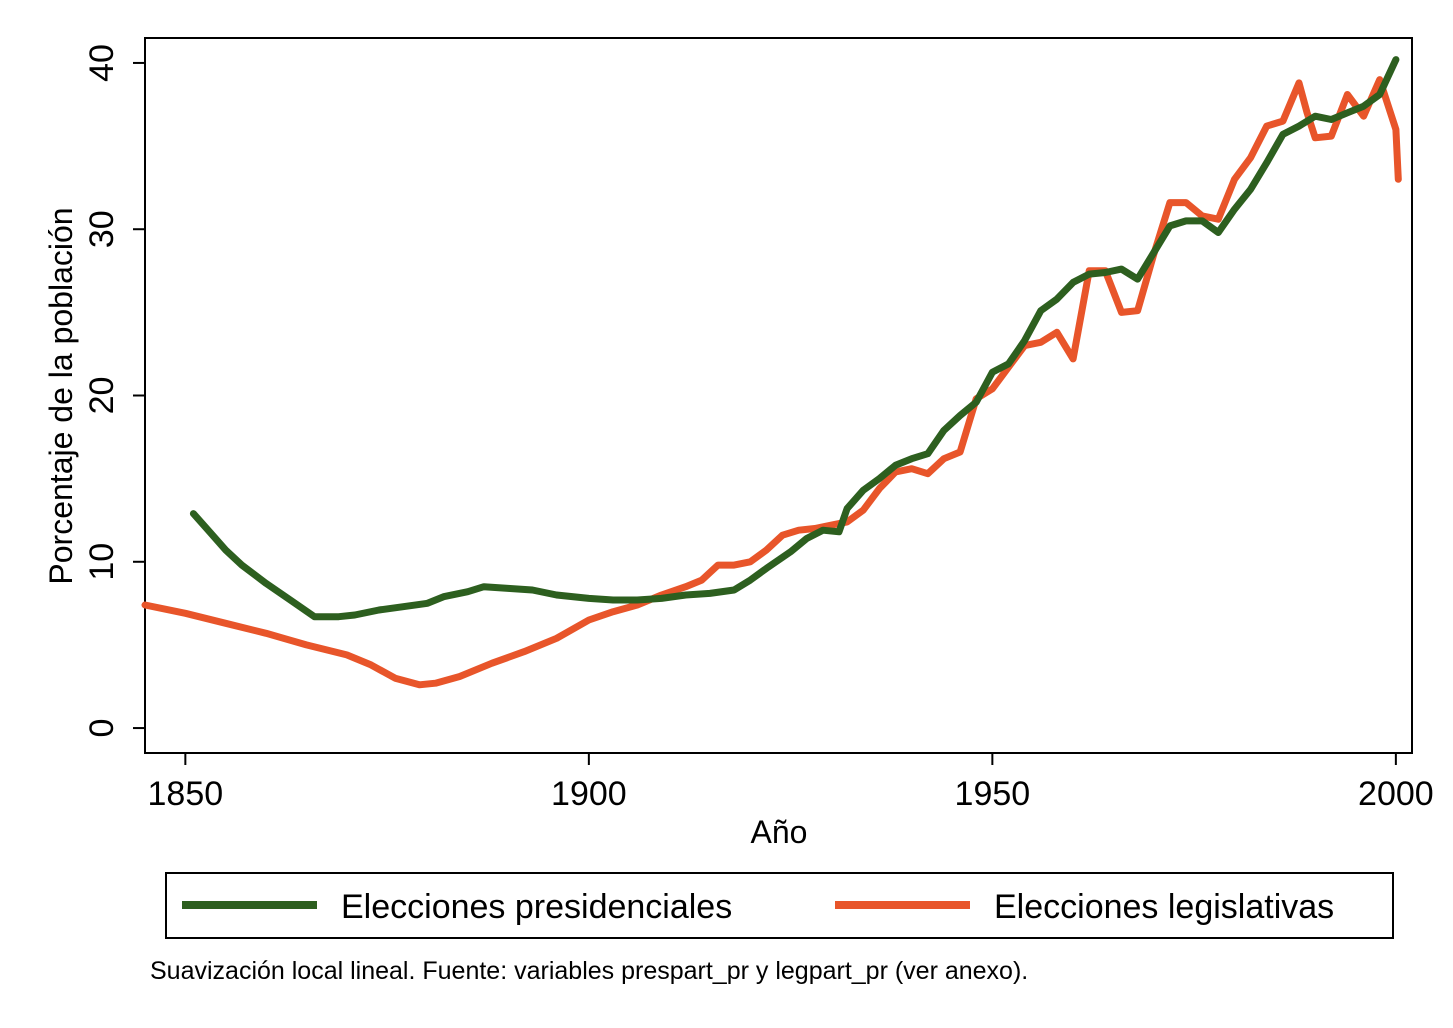  I want to click on legend-label-legislativas: Elecciones legislativas, so click(1164, 907).